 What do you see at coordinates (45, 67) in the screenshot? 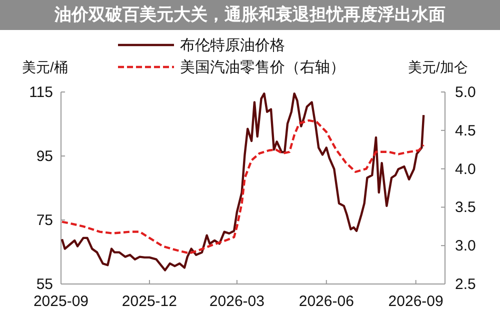
I see `y-axis-title: 美元/桶` at bounding box center [45, 67].